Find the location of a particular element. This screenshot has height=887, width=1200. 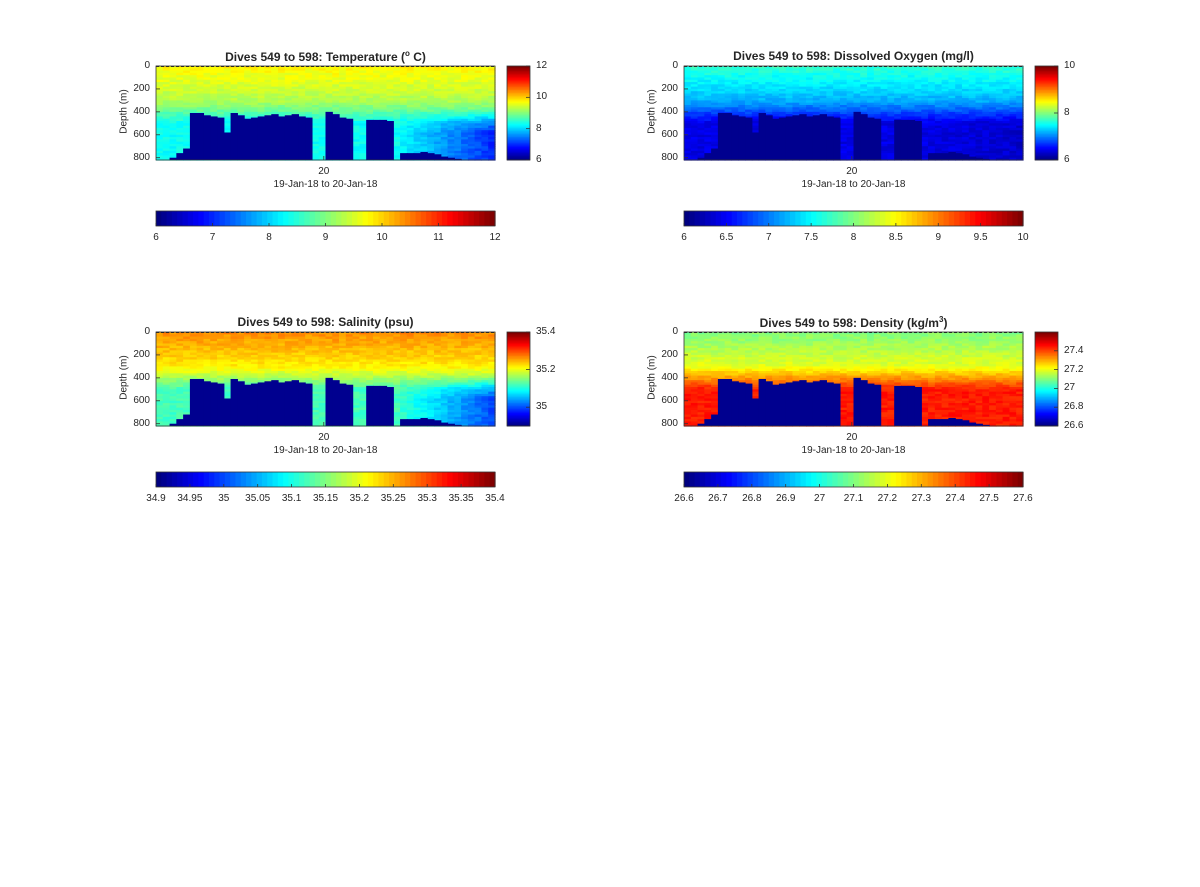

side-colorbar-tick-label: 8 is located at coordinates (1067, 112).